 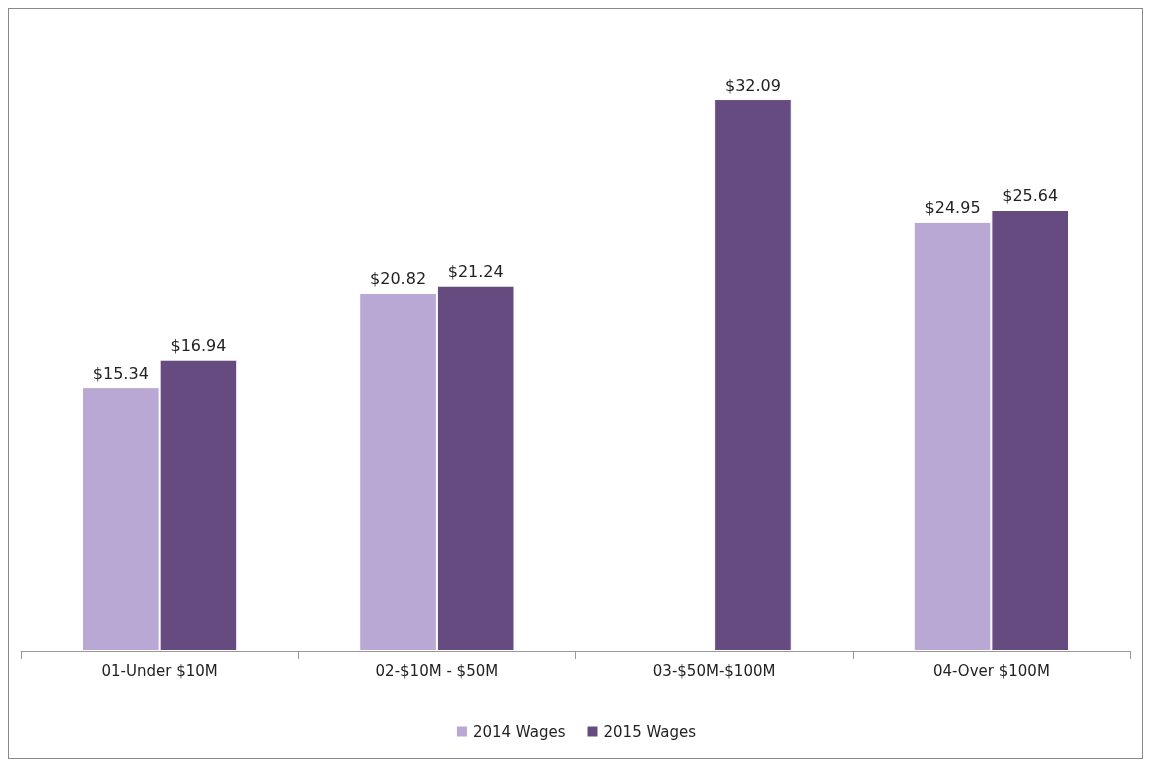 What do you see at coordinates (952, 208) in the screenshot?
I see `data-label: $24.95` at bounding box center [952, 208].